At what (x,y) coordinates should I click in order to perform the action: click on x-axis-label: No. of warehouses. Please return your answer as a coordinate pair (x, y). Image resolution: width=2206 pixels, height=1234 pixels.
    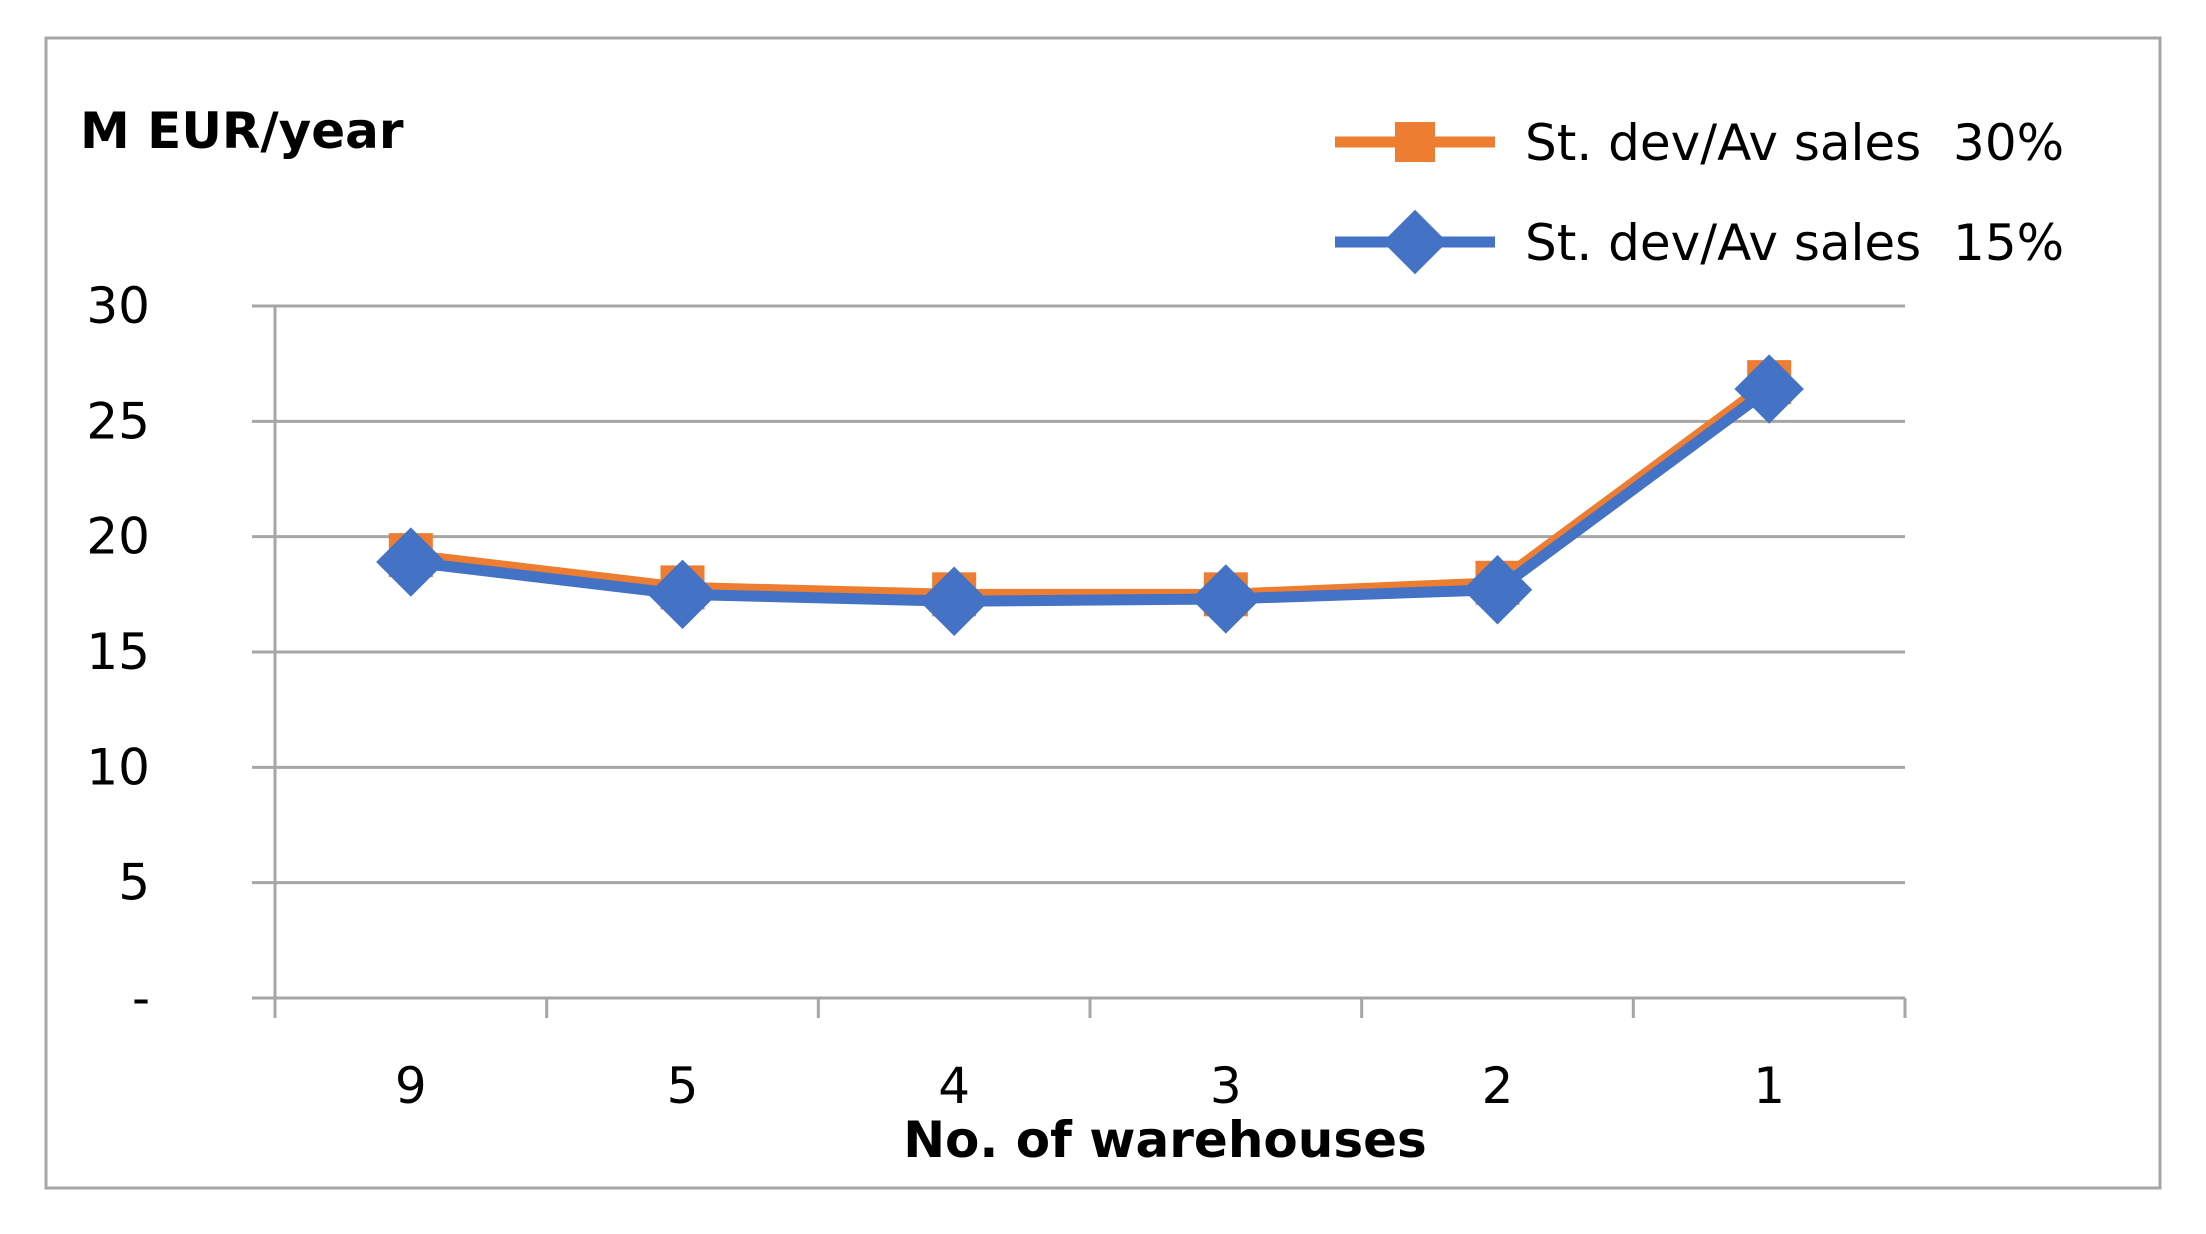
    Looking at the image, I should click on (1165, 1140).